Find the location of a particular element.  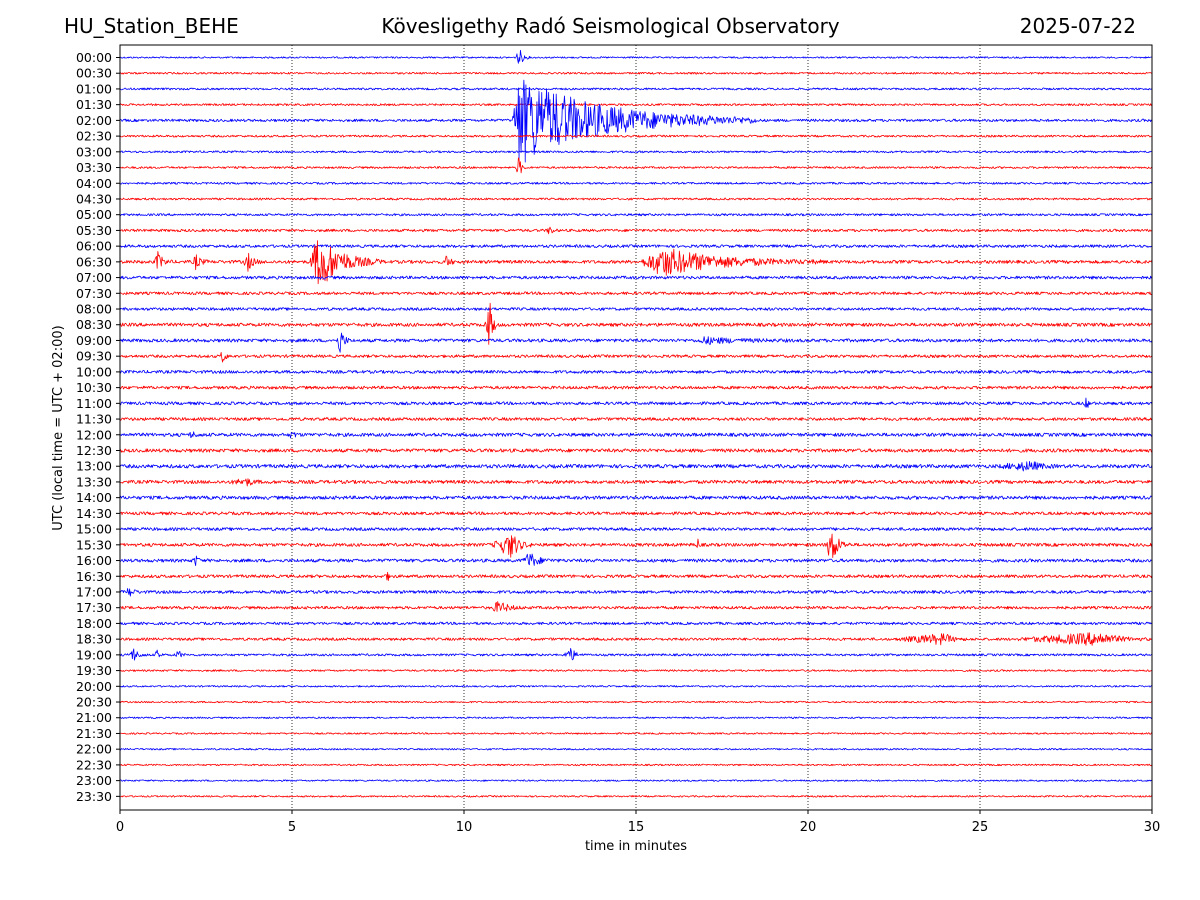

y-tick-label: 20:00 is located at coordinates (94, 686).